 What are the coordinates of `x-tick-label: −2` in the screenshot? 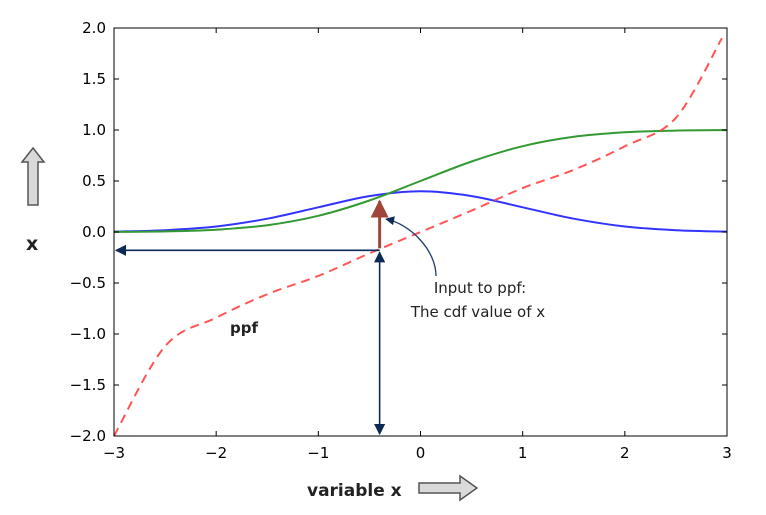 It's located at (216, 453).